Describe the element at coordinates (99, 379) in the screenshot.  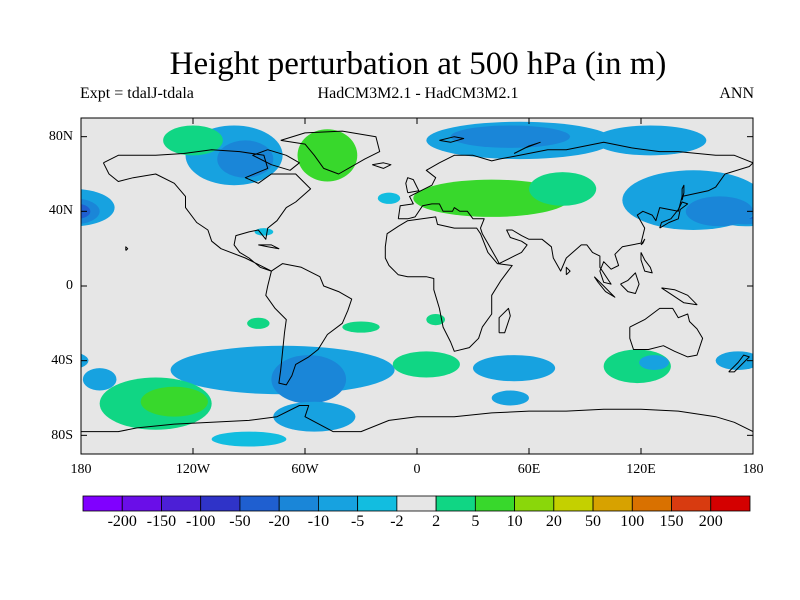
I see `region-southern-ocean-low-sw` at that location.